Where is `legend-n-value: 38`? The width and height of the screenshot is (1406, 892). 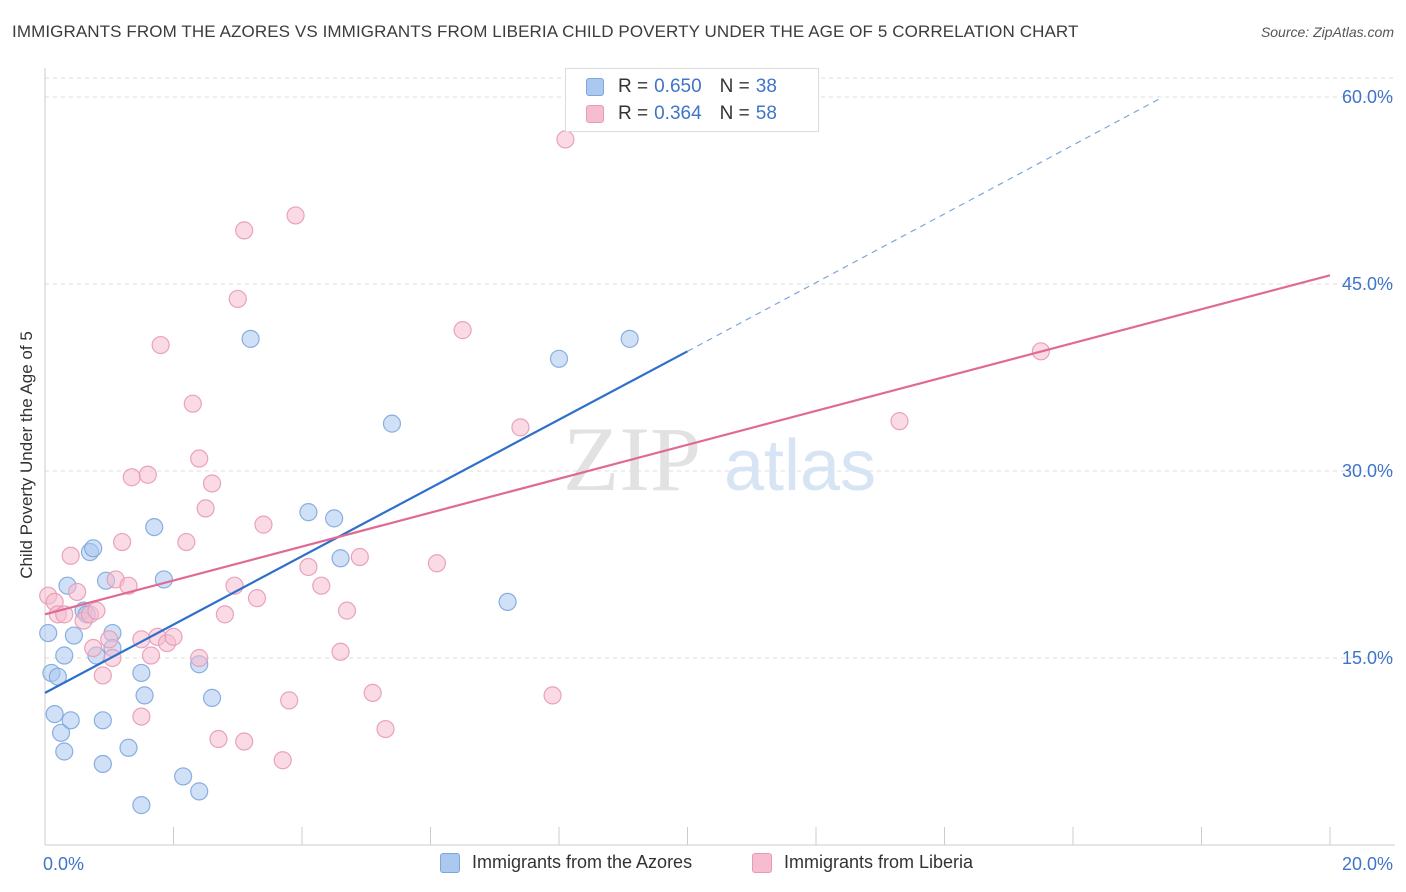
legend-n-value: 38 is located at coordinates (766, 86).